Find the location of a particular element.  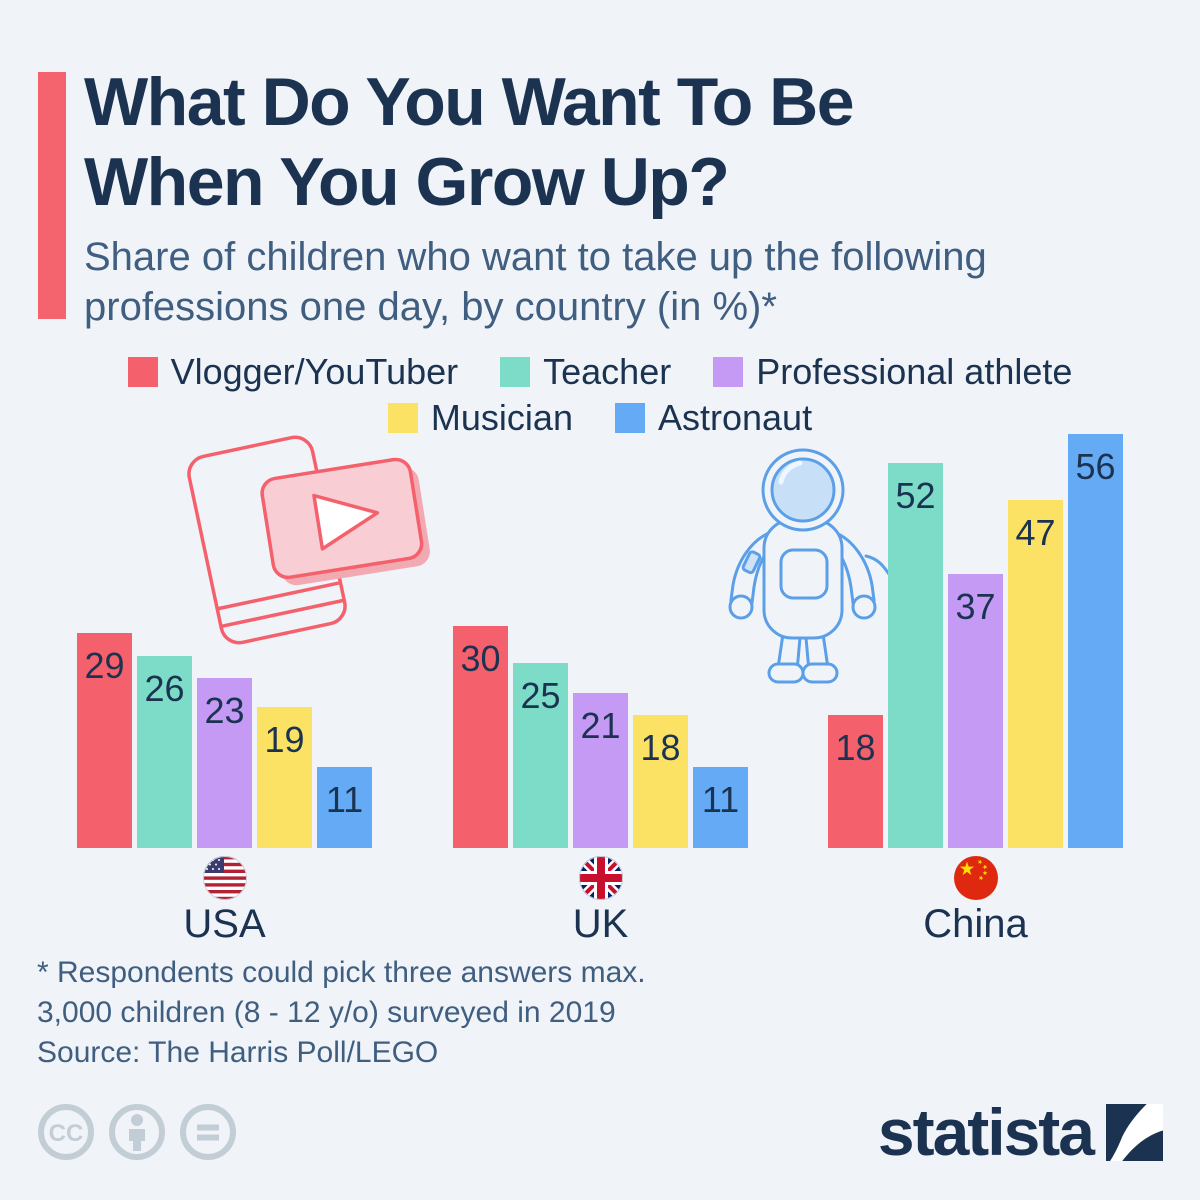

country-group-usa: 29 26 23 19 11 is located at coordinates (224, 690).